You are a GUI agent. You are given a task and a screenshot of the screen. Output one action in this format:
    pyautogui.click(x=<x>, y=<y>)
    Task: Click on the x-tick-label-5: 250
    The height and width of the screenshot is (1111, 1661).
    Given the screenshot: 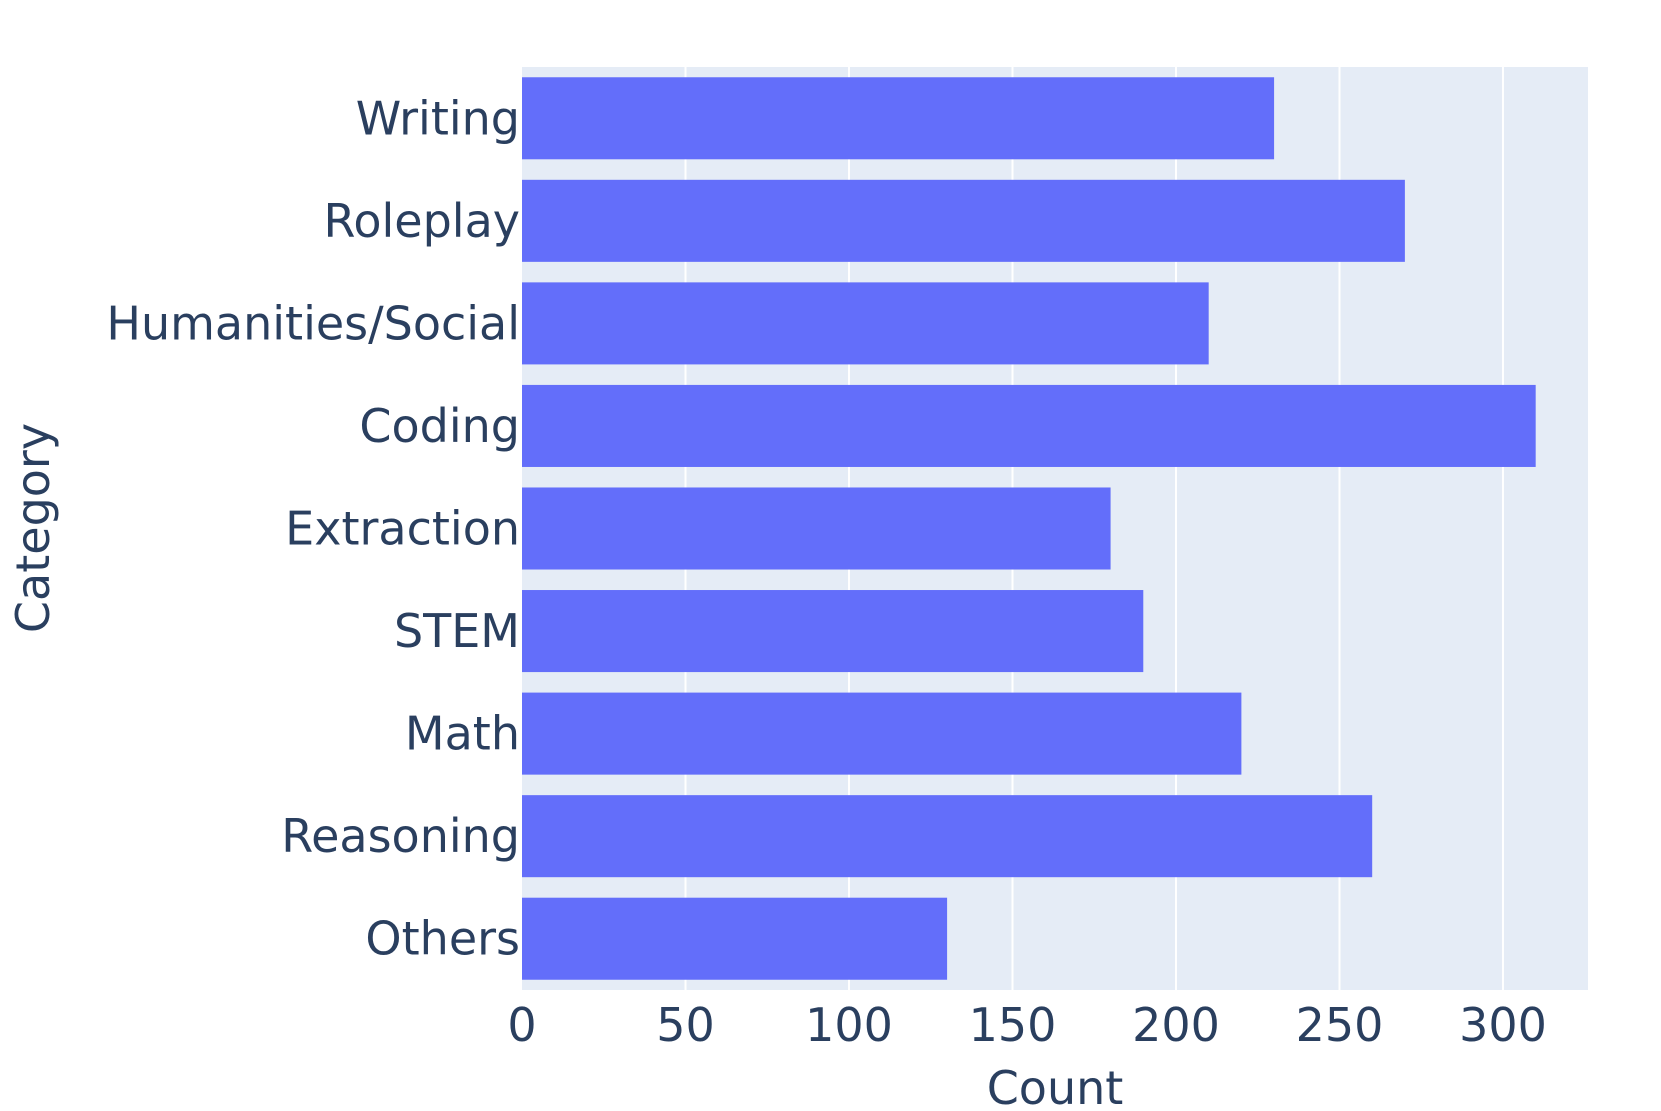 What is the action you would take?
    pyautogui.click(x=1340, y=1025)
    